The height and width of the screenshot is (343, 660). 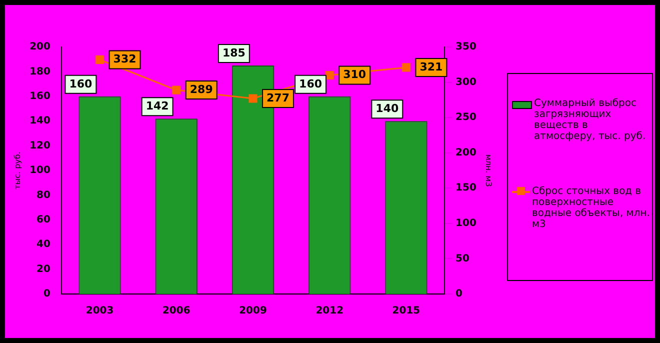 What do you see at coordinates (591, 208) in the screenshot?
I see `legend-label: Сброс сточных вод в поверхностные водные объекты, млн. м3` at bounding box center [591, 208].